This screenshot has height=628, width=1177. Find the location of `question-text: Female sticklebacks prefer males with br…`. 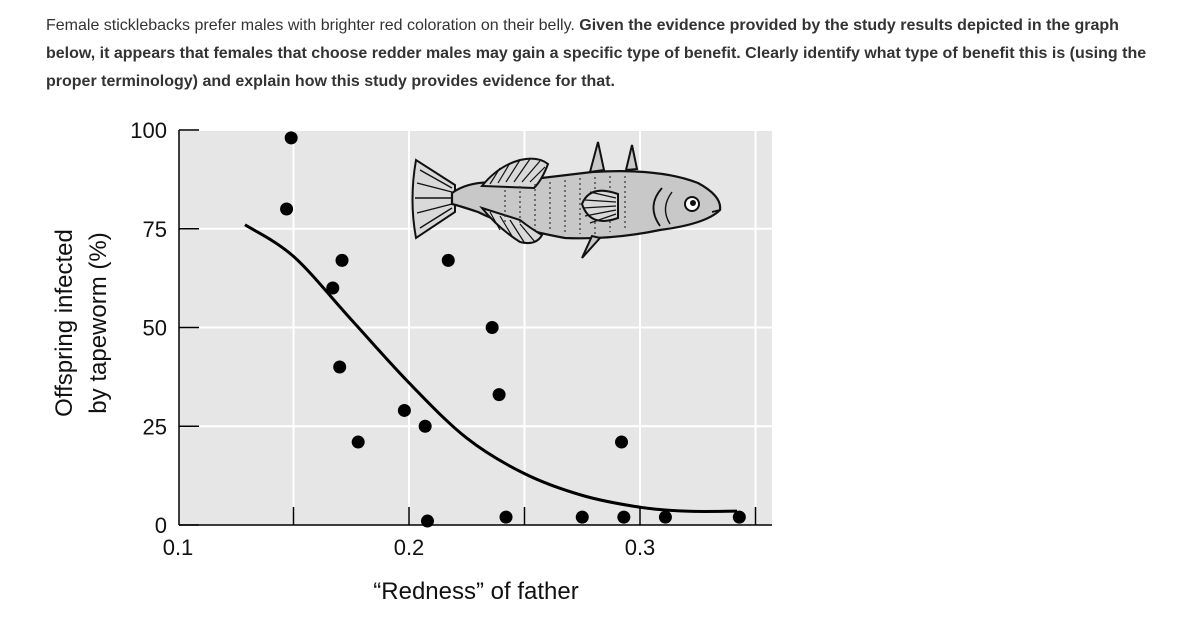

question-text: Female sticklebacks prefer males with br… is located at coordinates (601, 54).